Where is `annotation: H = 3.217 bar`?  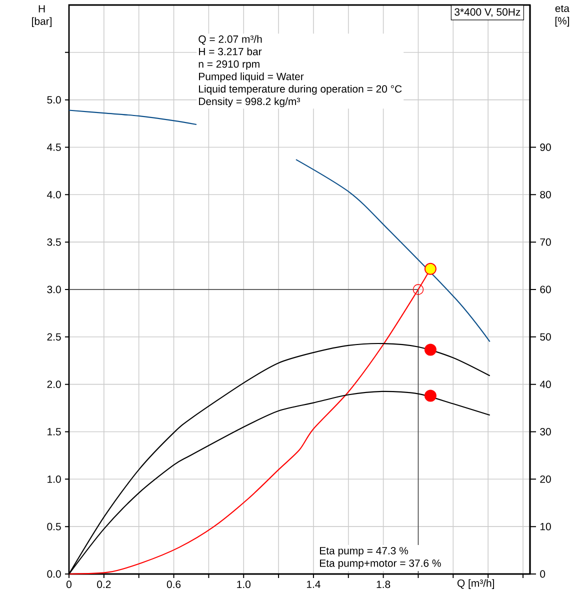
annotation: H = 3.217 bar is located at coordinates (230, 52).